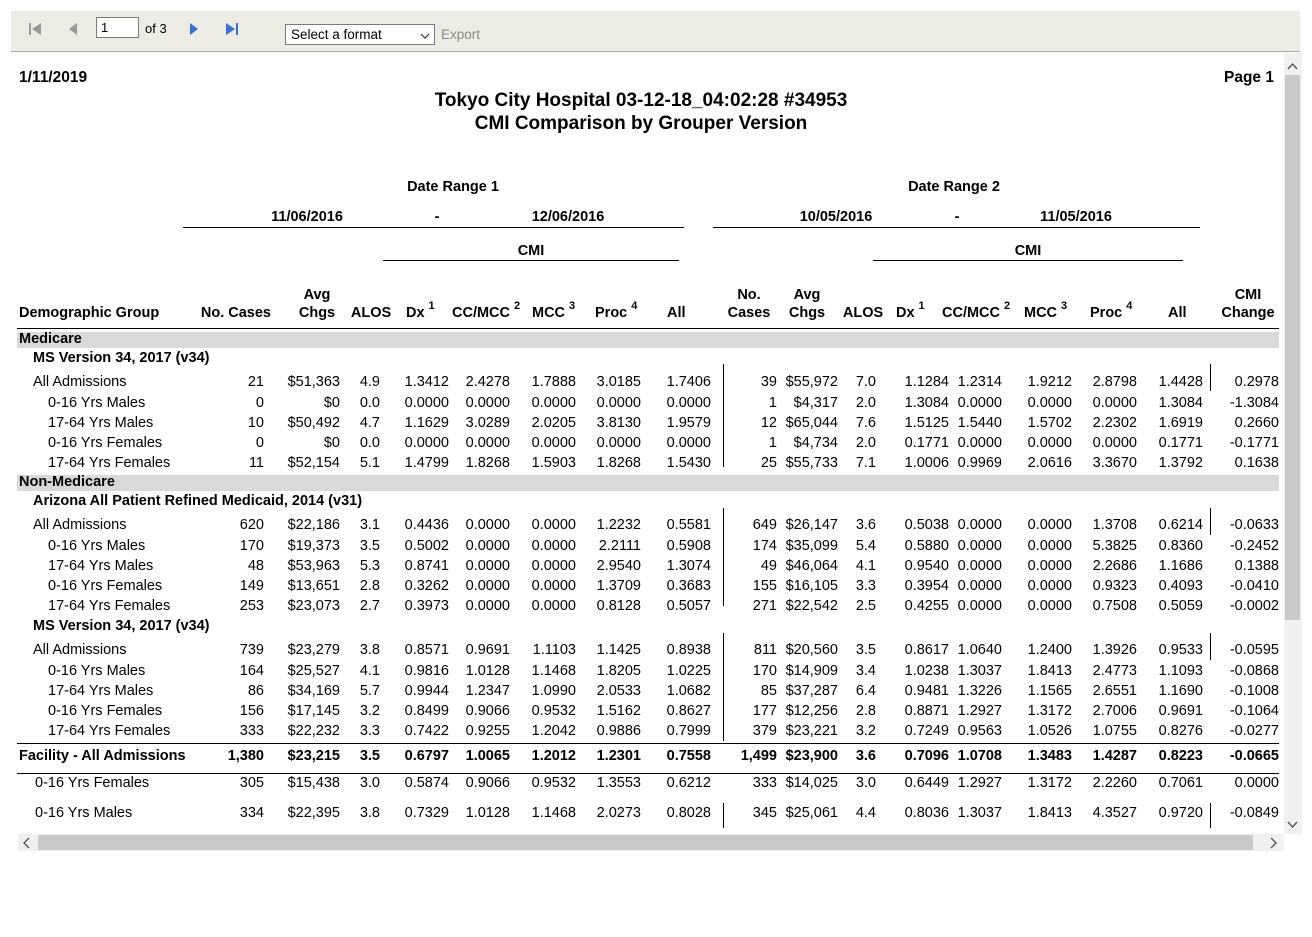  I want to click on table-cell: 0.1771, so click(926, 443).